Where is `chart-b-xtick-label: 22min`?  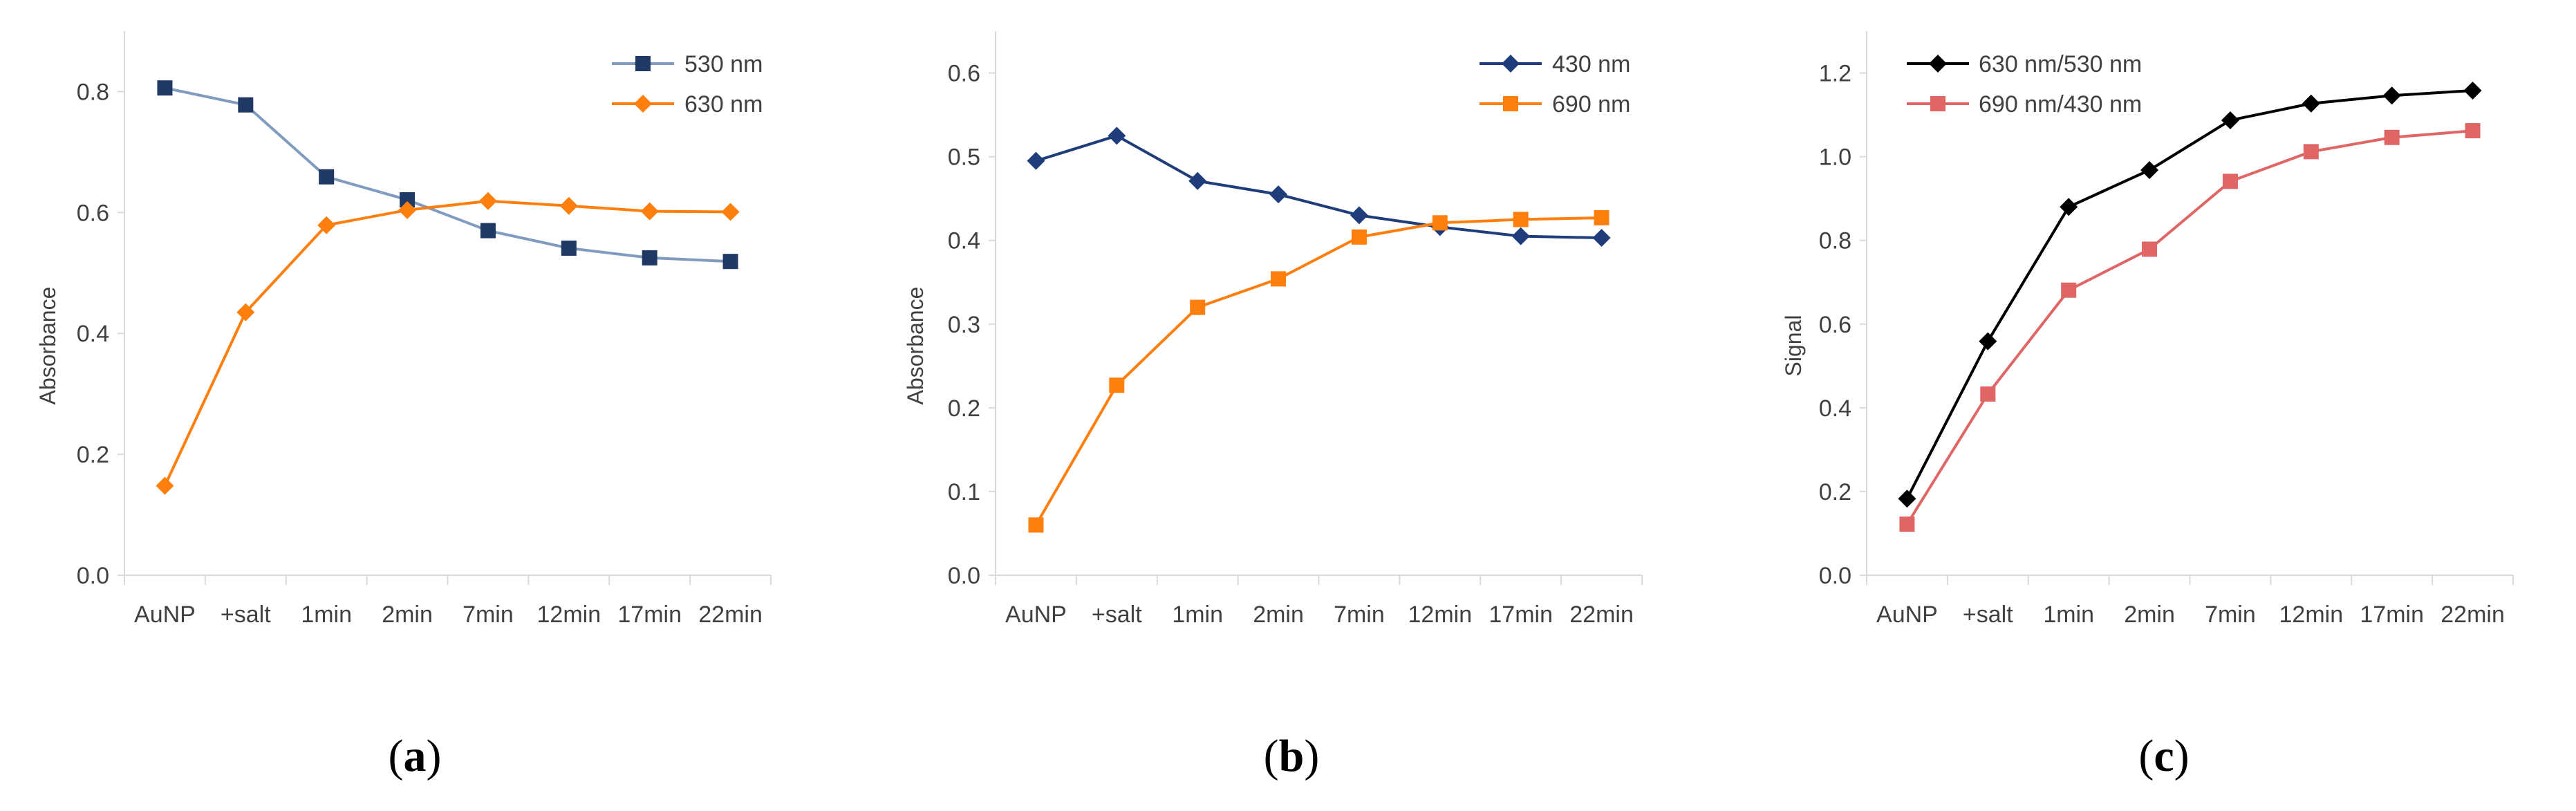
chart-b-xtick-label: 22min is located at coordinates (1601, 615).